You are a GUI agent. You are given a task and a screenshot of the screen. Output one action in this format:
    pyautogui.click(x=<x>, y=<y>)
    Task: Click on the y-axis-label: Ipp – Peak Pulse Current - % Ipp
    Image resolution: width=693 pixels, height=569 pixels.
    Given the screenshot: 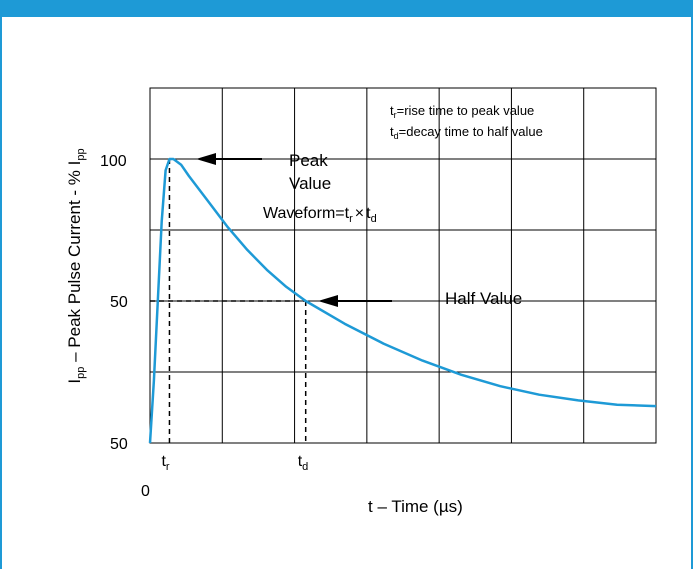 What is the action you would take?
    pyautogui.click(x=76, y=265)
    